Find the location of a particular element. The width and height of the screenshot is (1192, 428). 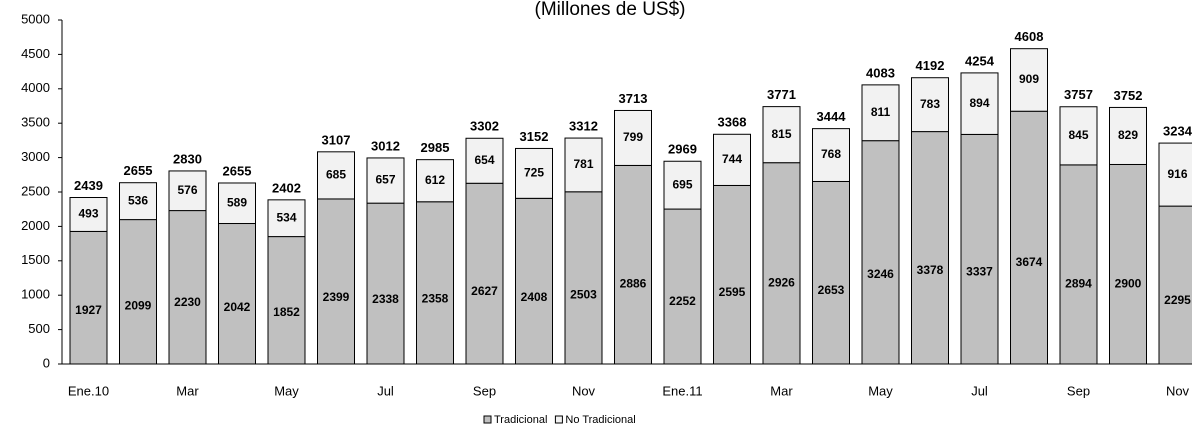

total-label: 2830 is located at coordinates (187, 158).